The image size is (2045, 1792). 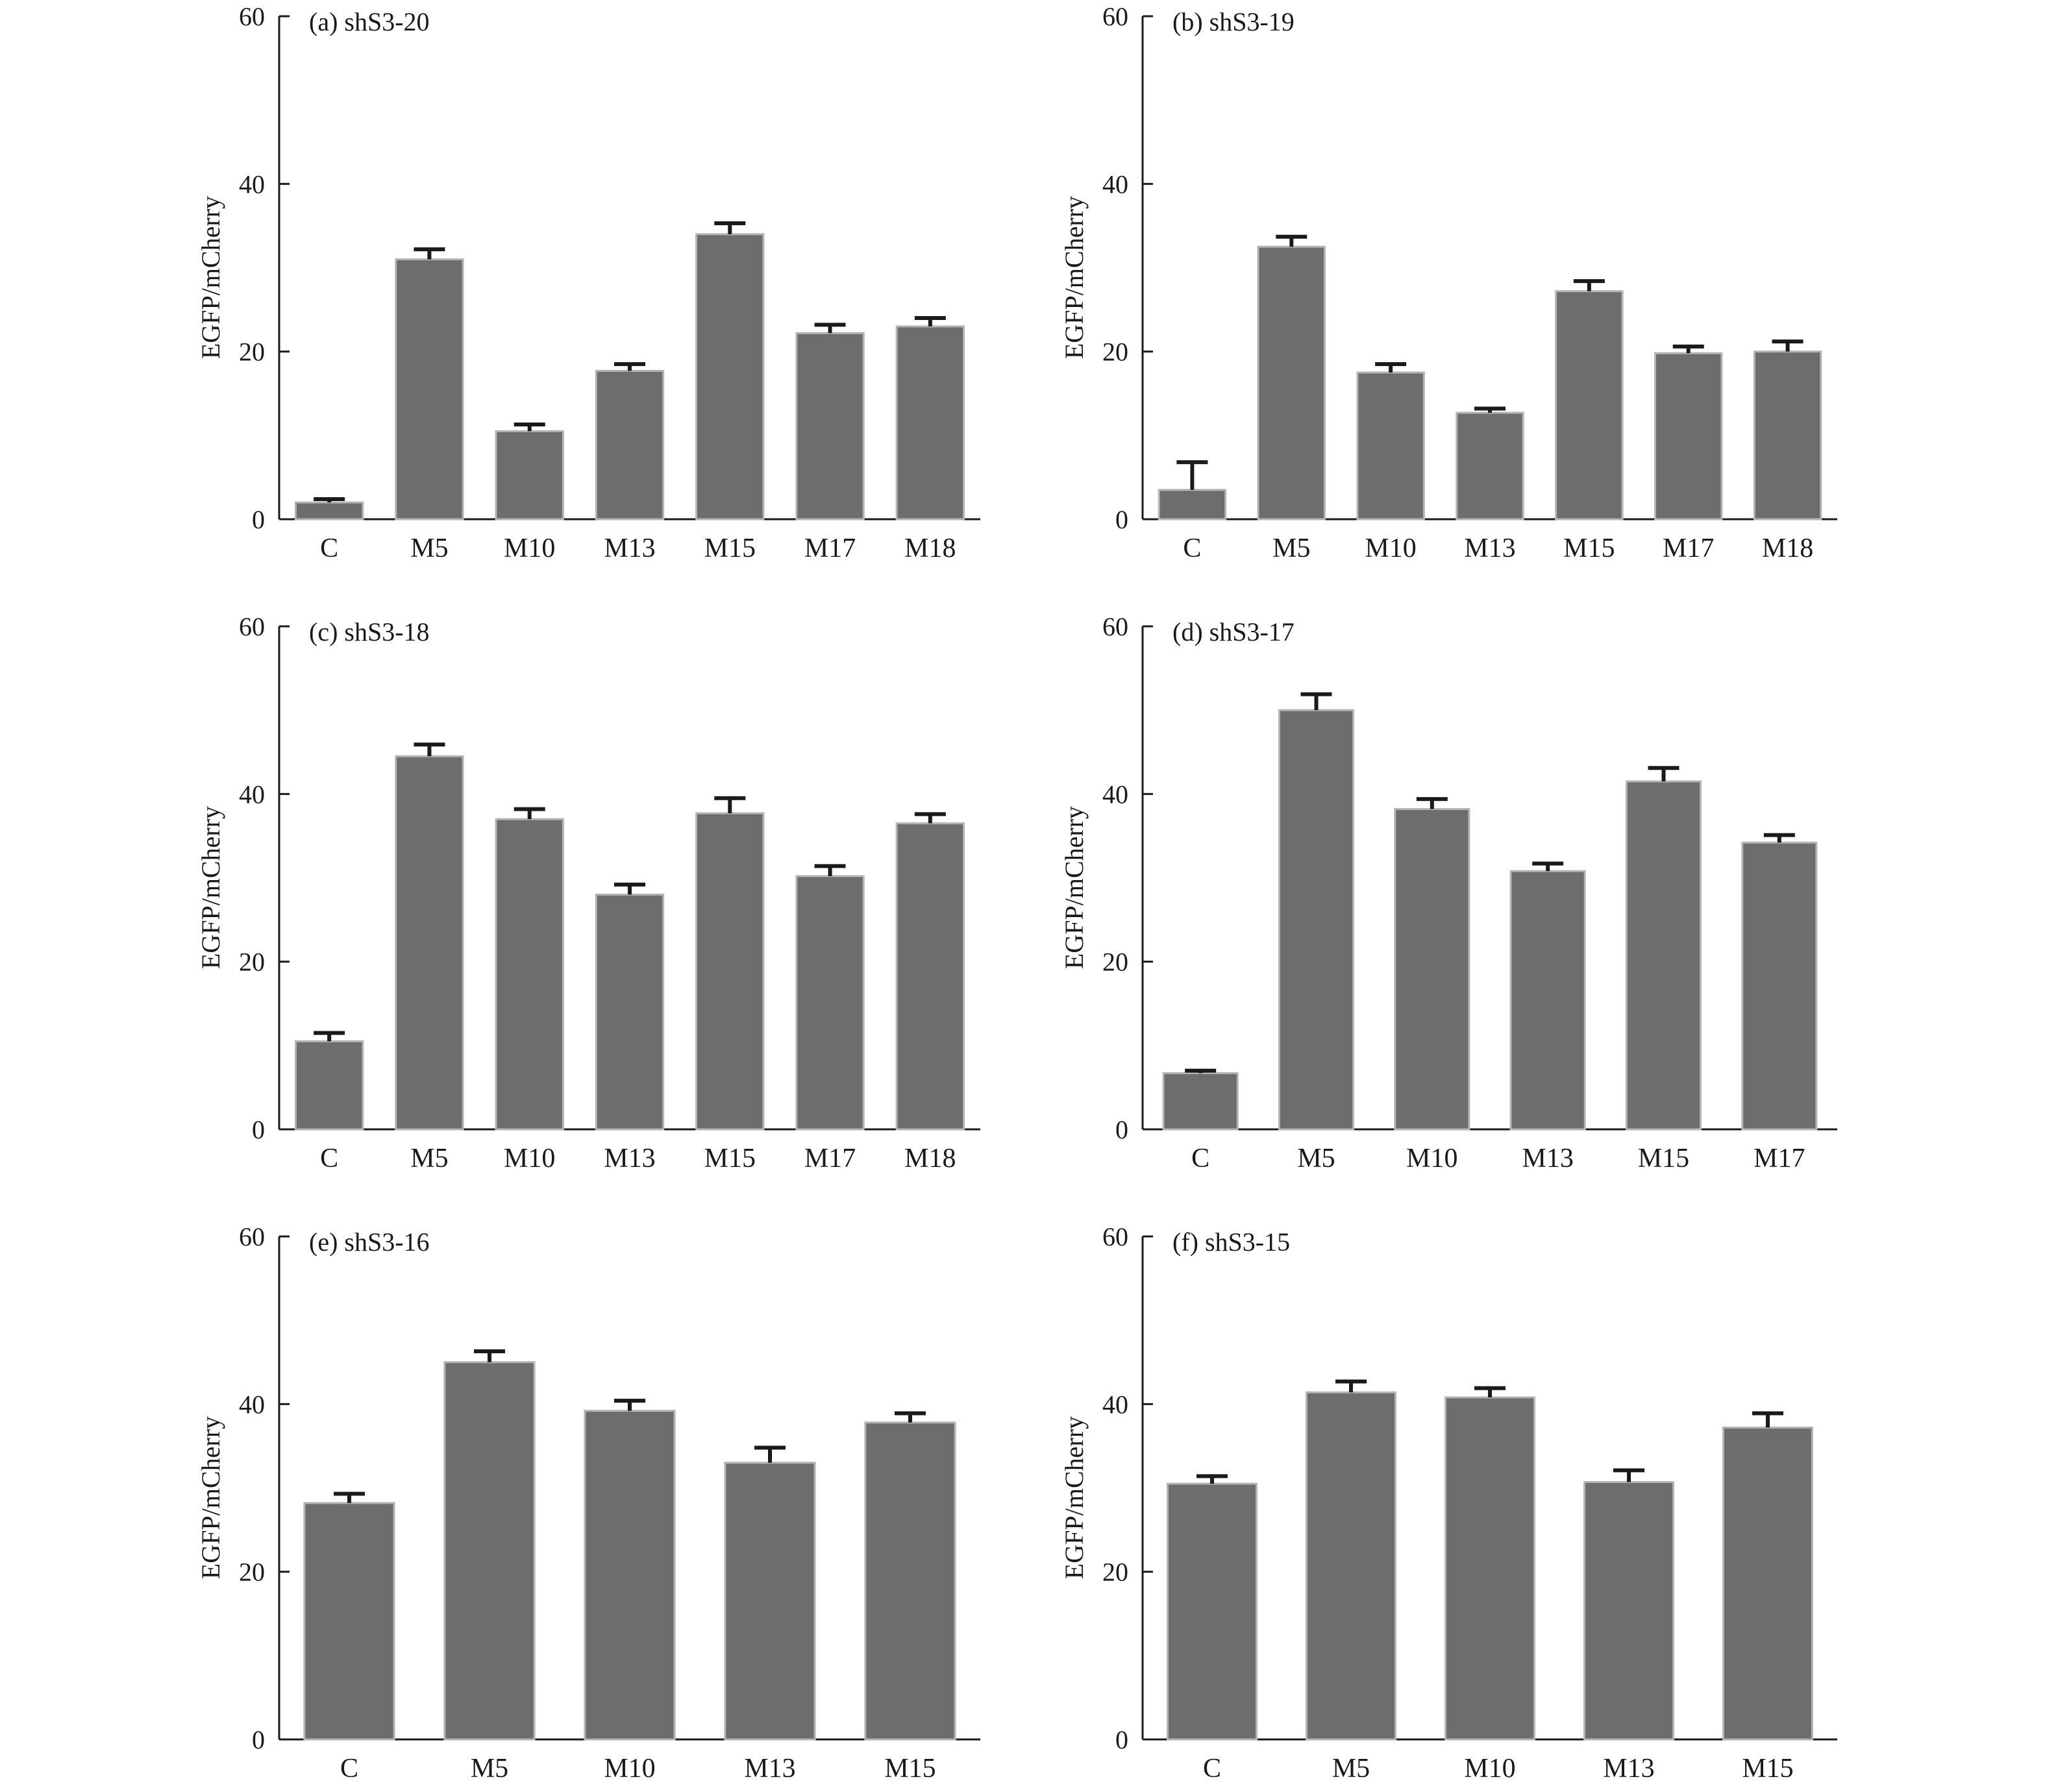 I want to click on panel-title: (c) shS3-18, so click(x=370, y=631).